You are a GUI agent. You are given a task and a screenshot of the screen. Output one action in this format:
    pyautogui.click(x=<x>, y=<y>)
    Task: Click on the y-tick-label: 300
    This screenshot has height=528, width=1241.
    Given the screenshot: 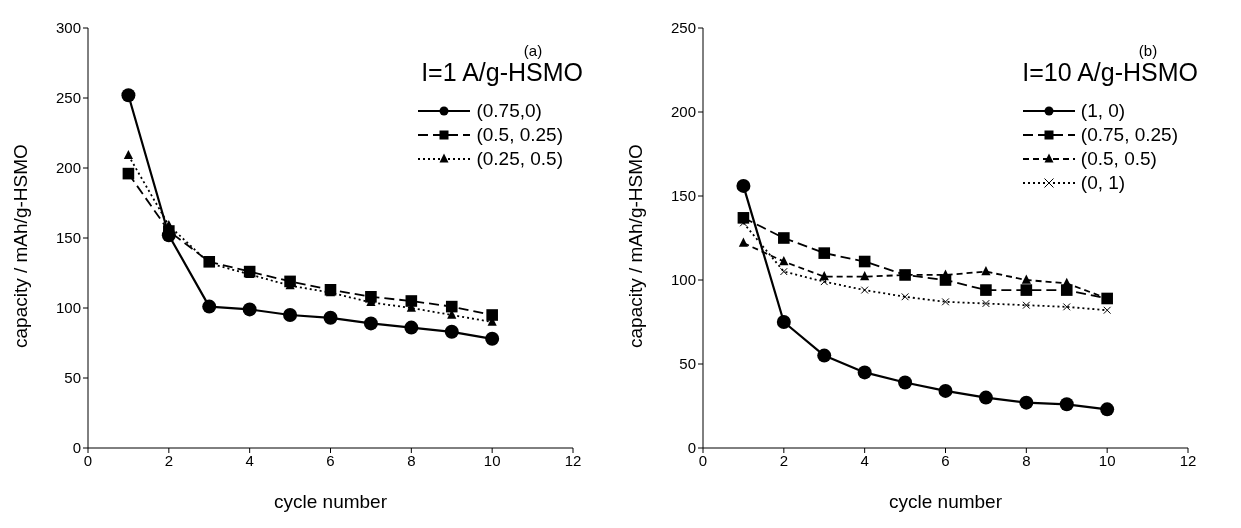 What is the action you would take?
    pyautogui.click(x=68, y=28)
    